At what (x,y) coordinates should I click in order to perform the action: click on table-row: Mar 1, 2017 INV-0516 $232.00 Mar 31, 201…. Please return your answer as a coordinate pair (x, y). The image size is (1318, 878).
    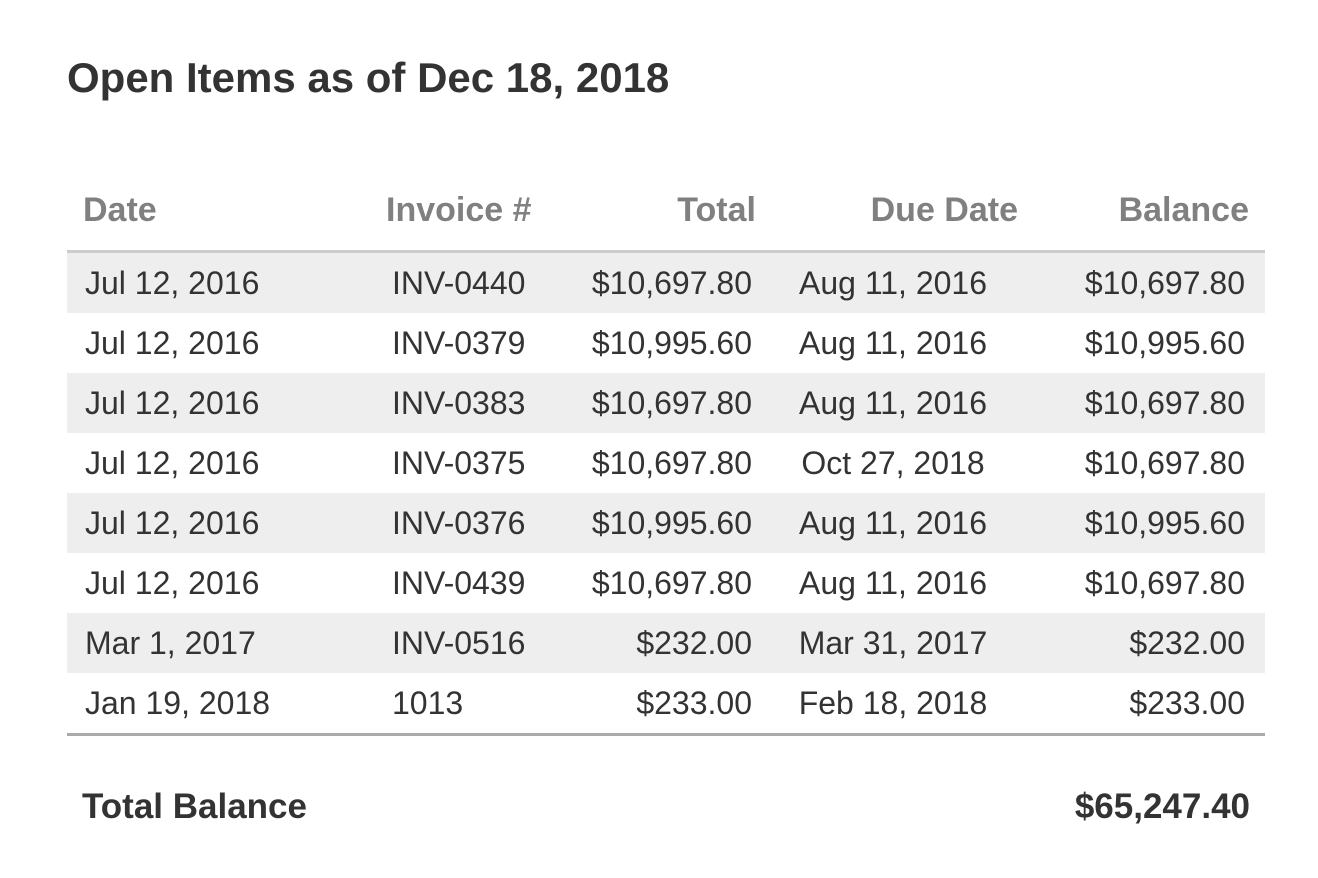
    Looking at the image, I should click on (666, 643).